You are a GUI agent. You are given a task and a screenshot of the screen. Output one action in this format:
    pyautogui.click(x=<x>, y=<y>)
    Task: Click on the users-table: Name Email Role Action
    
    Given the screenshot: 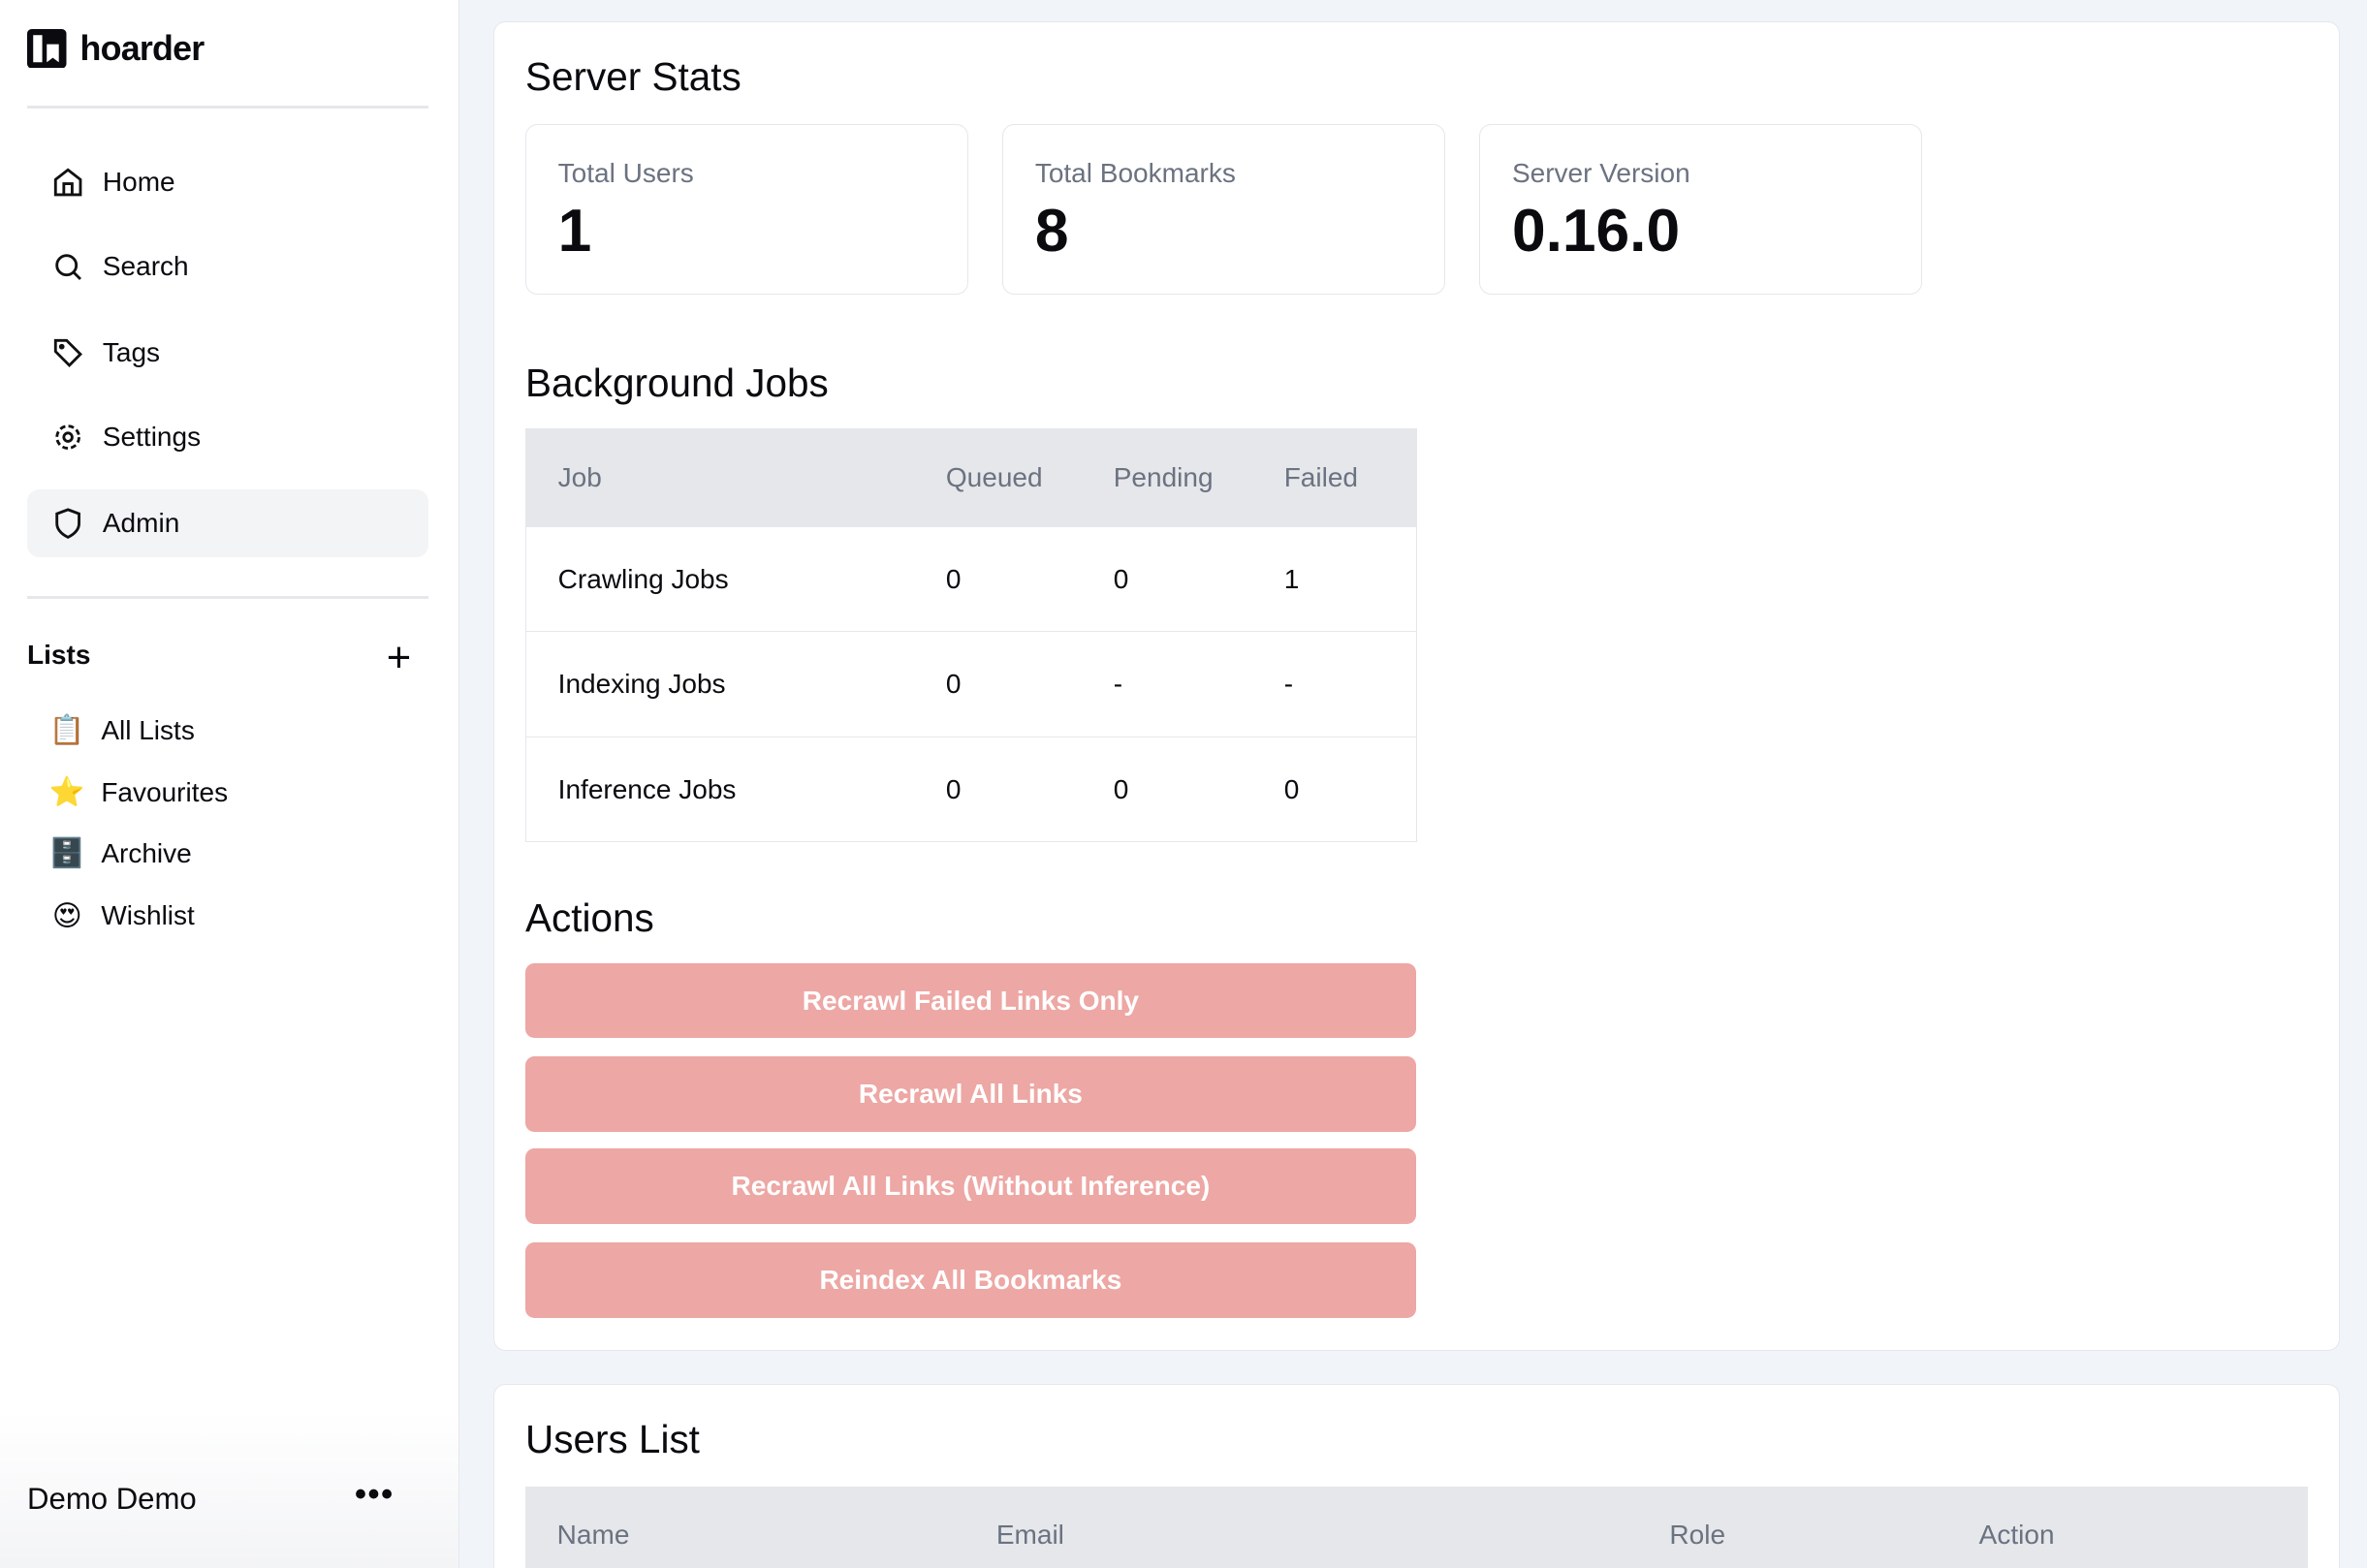 What is the action you would take?
    pyautogui.click(x=1417, y=1528)
    